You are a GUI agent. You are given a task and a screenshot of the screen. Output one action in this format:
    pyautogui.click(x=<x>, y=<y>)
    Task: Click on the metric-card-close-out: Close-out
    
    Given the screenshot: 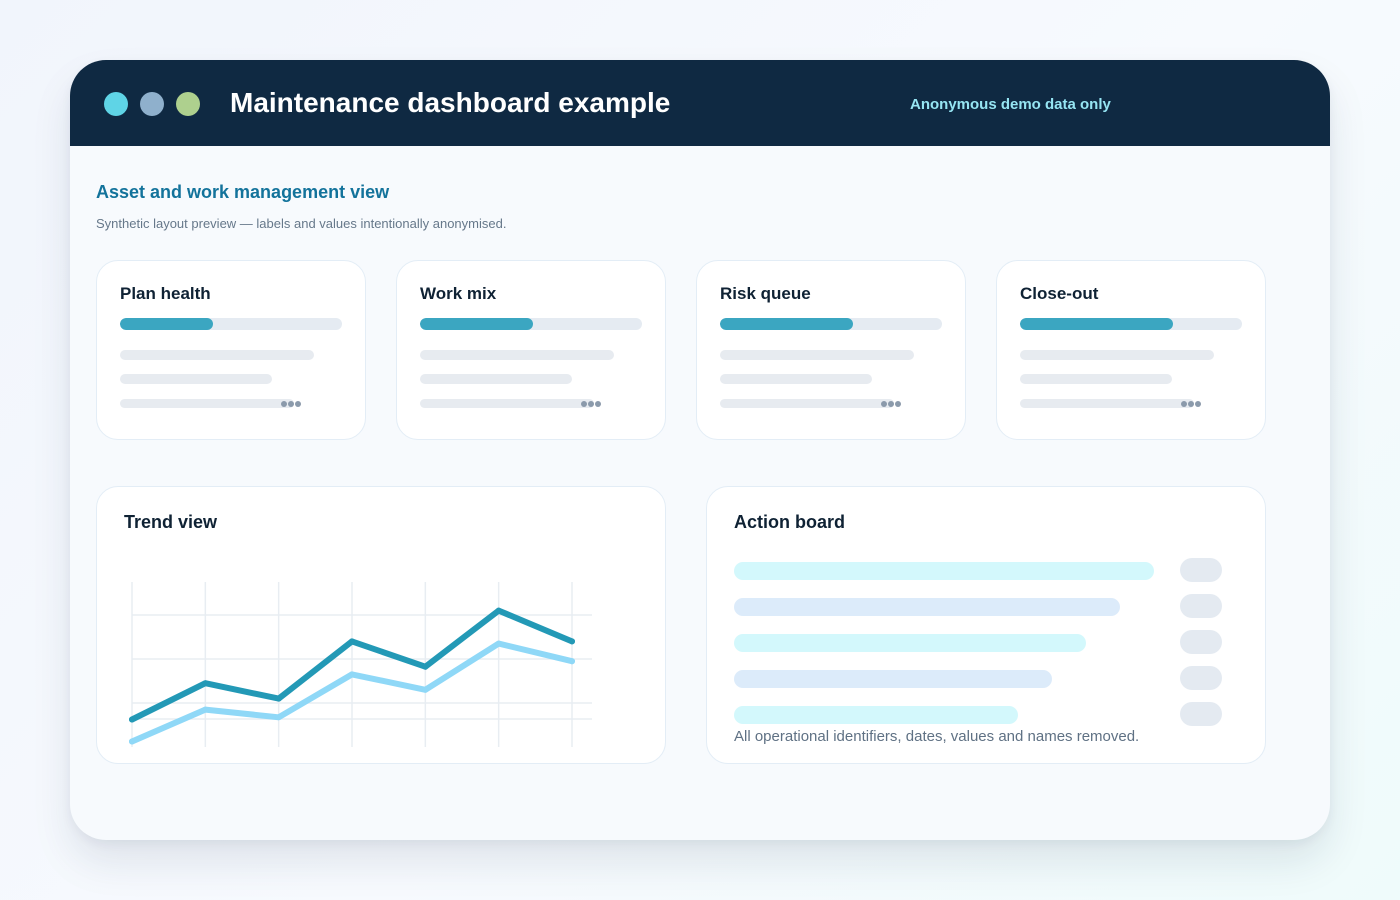 What is the action you would take?
    pyautogui.click(x=1131, y=350)
    